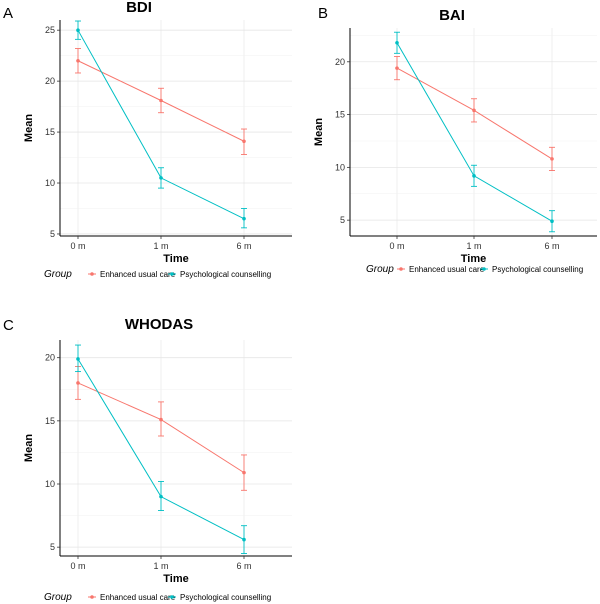 This screenshot has width=600, height=604. Describe the element at coordinates (50, 30) in the screenshot. I see `y-tick-label: 25` at that location.